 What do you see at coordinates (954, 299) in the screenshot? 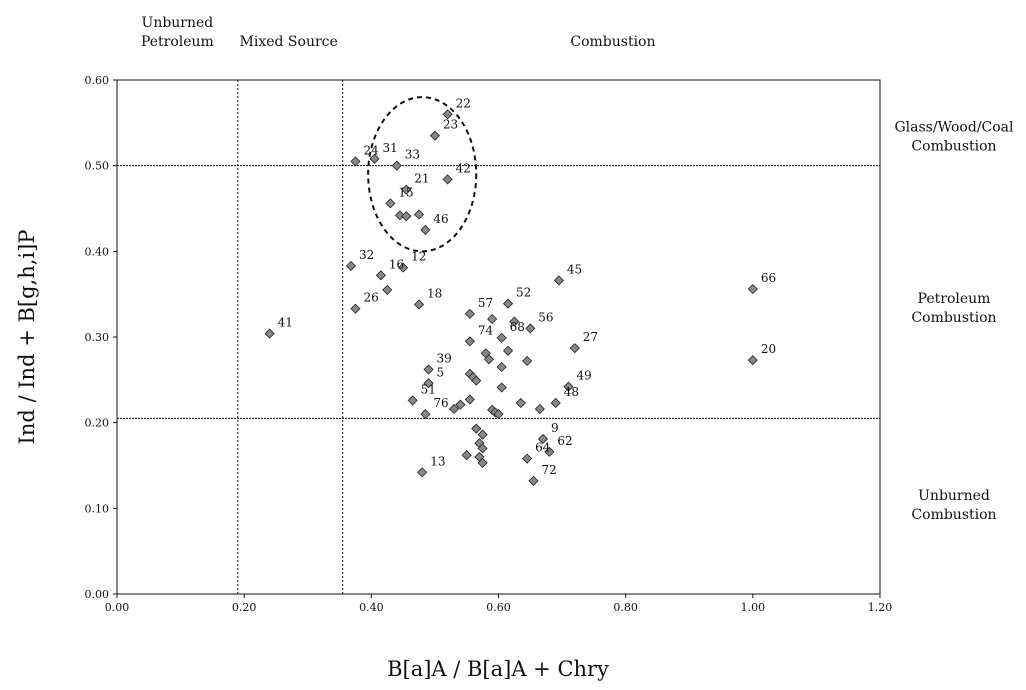
I see `right-region-label: Petroleum` at bounding box center [954, 299].